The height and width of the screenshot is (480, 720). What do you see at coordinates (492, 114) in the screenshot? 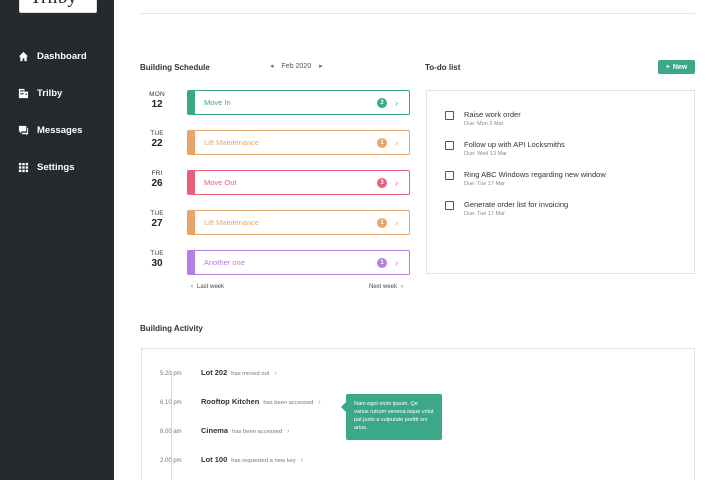
I see `todo-text: Raise work order` at bounding box center [492, 114].